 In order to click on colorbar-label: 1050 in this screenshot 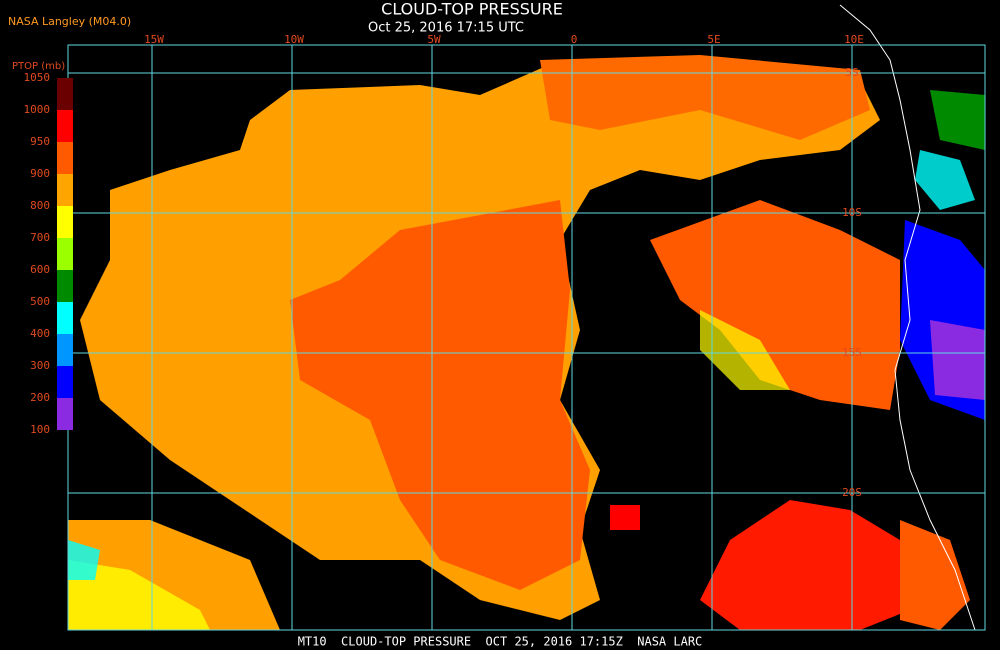, I will do `click(37, 77)`.